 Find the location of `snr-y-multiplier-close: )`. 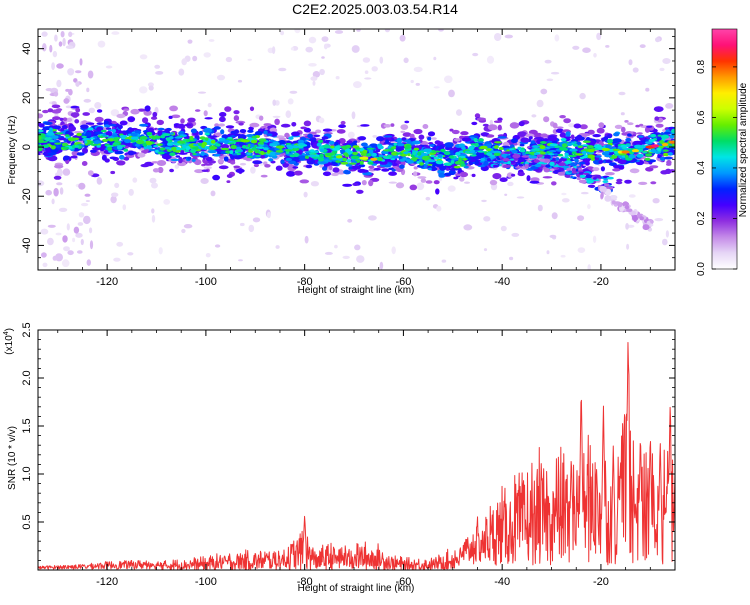

snr-y-multiplier-close: ) is located at coordinates (9, 329).